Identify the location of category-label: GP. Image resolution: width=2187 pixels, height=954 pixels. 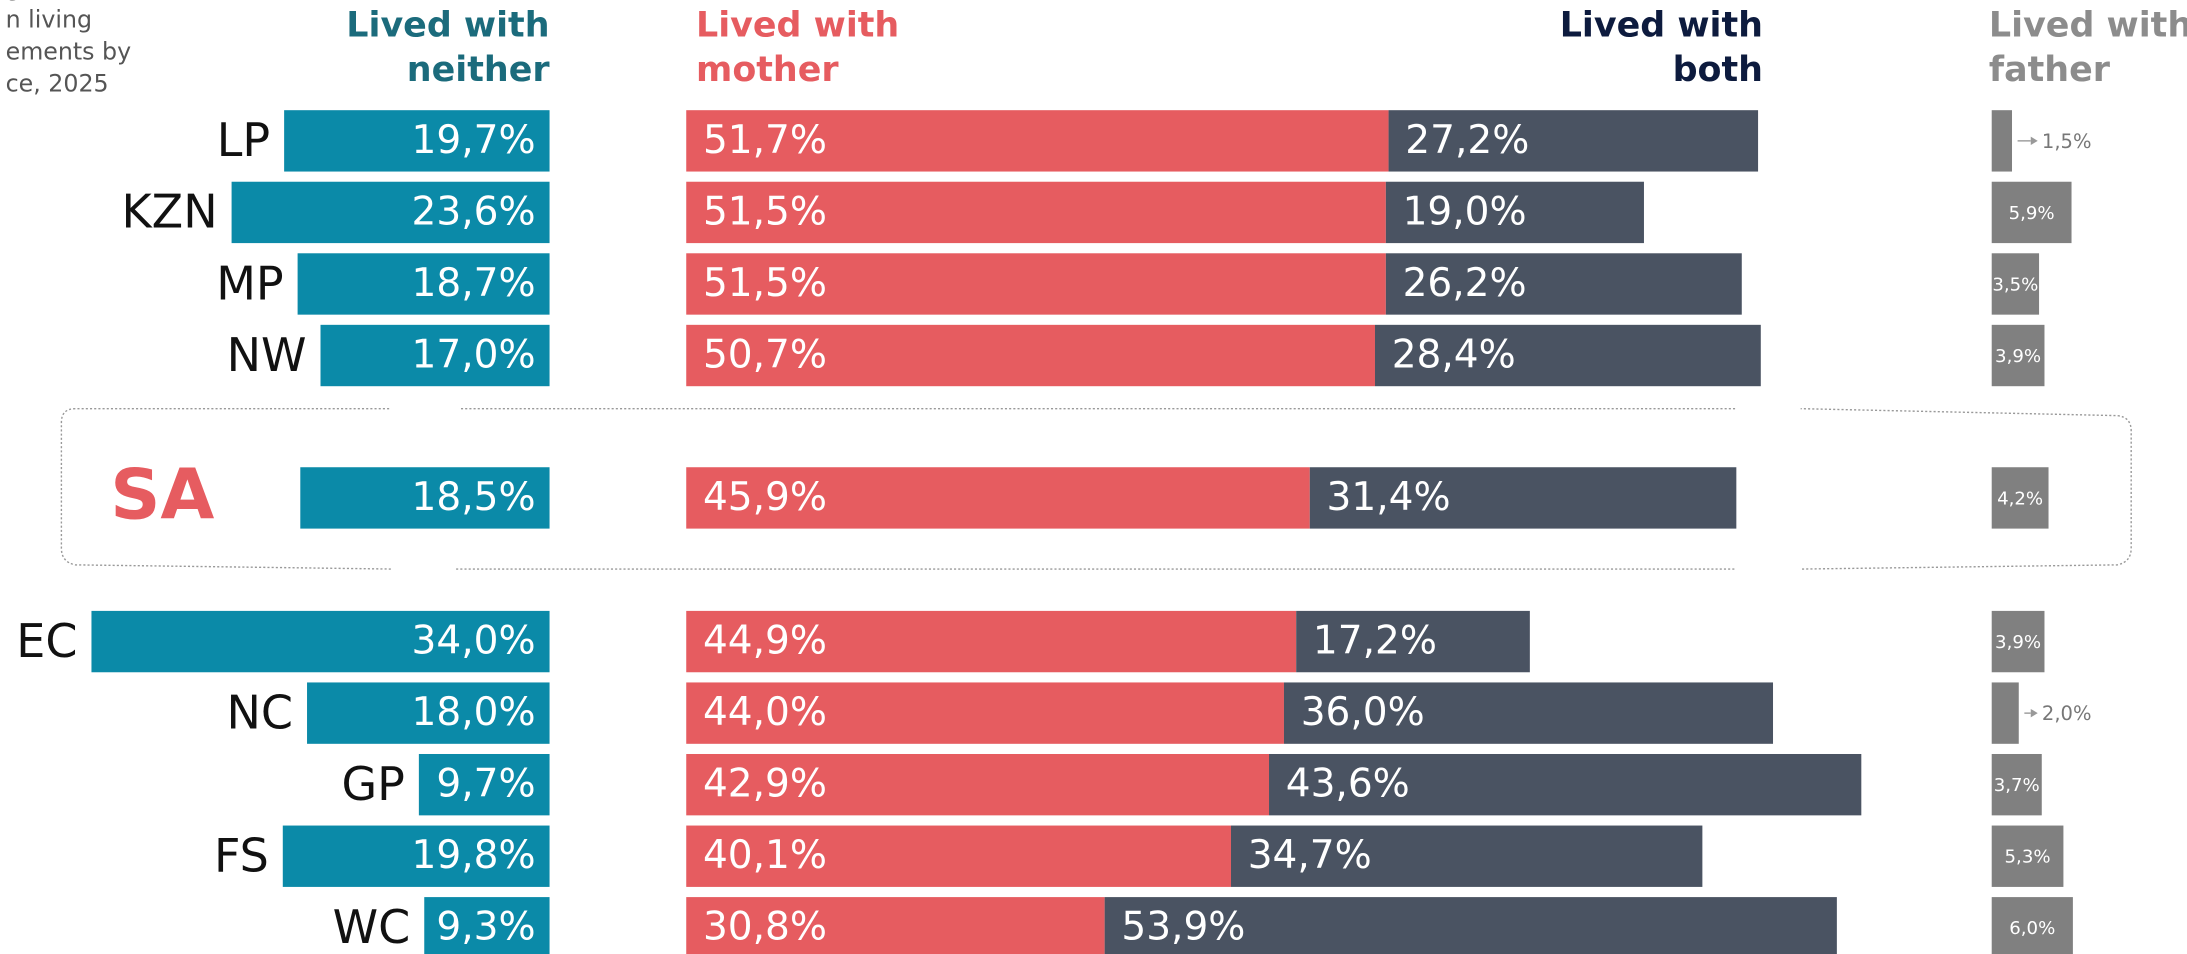
(372, 784).